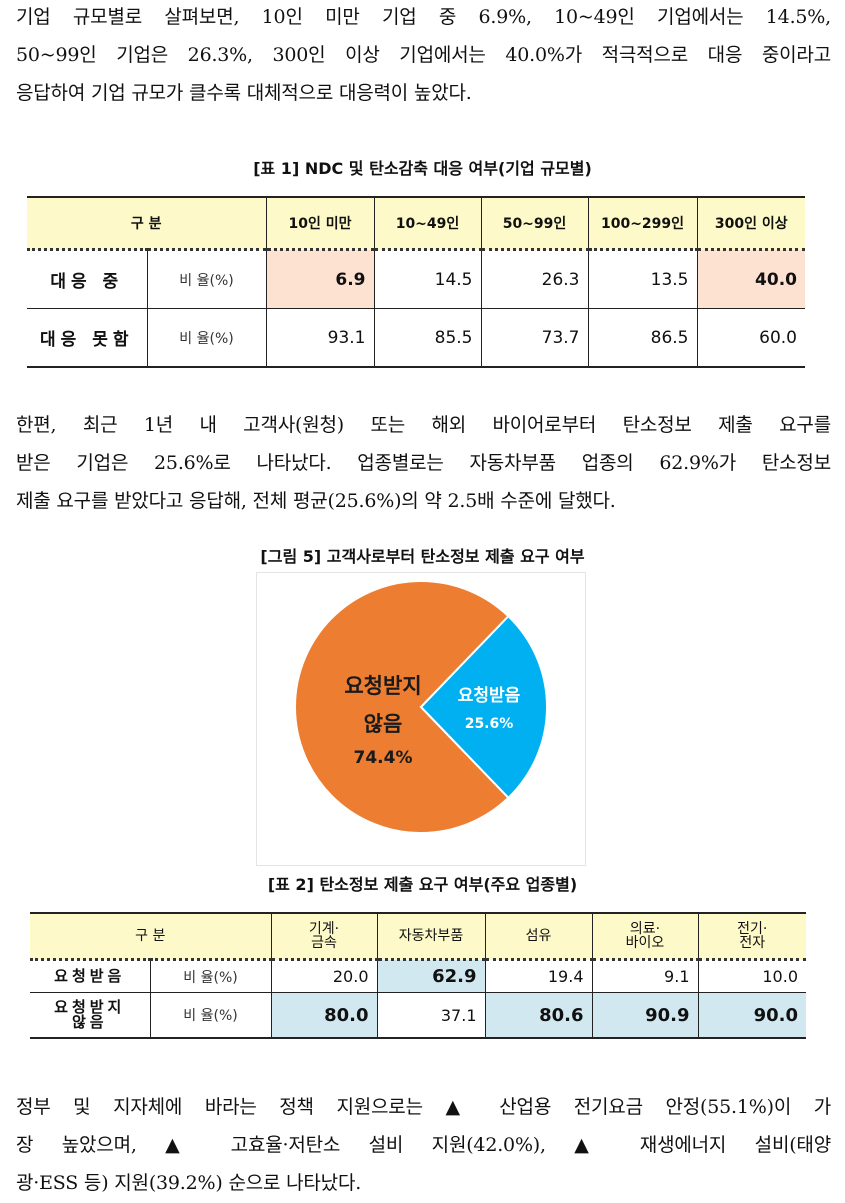 The height and width of the screenshot is (1203, 845). What do you see at coordinates (319, 338) in the screenshot?
I see `table1-cell: 93.1` at bounding box center [319, 338].